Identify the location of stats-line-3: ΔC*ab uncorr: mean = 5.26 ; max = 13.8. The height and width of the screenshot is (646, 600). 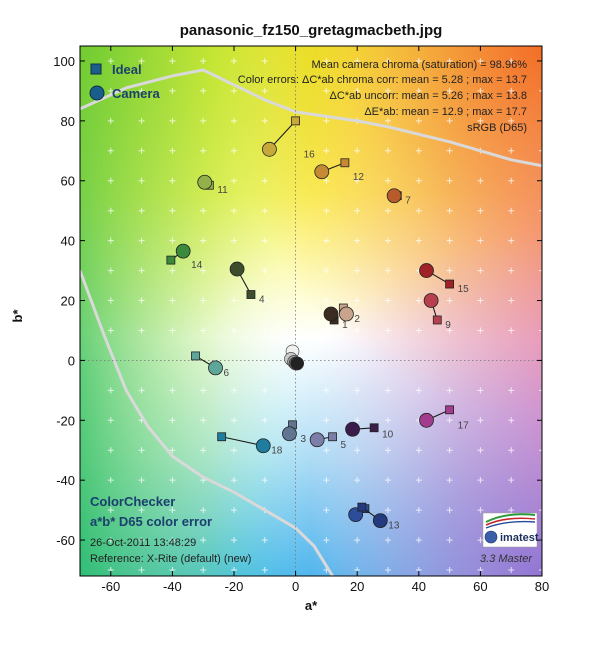
(428, 96).